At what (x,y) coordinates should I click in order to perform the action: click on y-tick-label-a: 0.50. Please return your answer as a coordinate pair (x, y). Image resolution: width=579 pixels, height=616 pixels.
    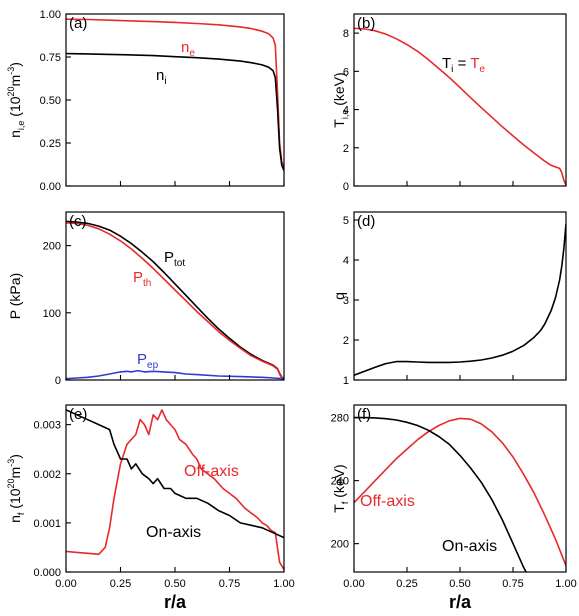
    Looking at the image, I should click on (50, 101).